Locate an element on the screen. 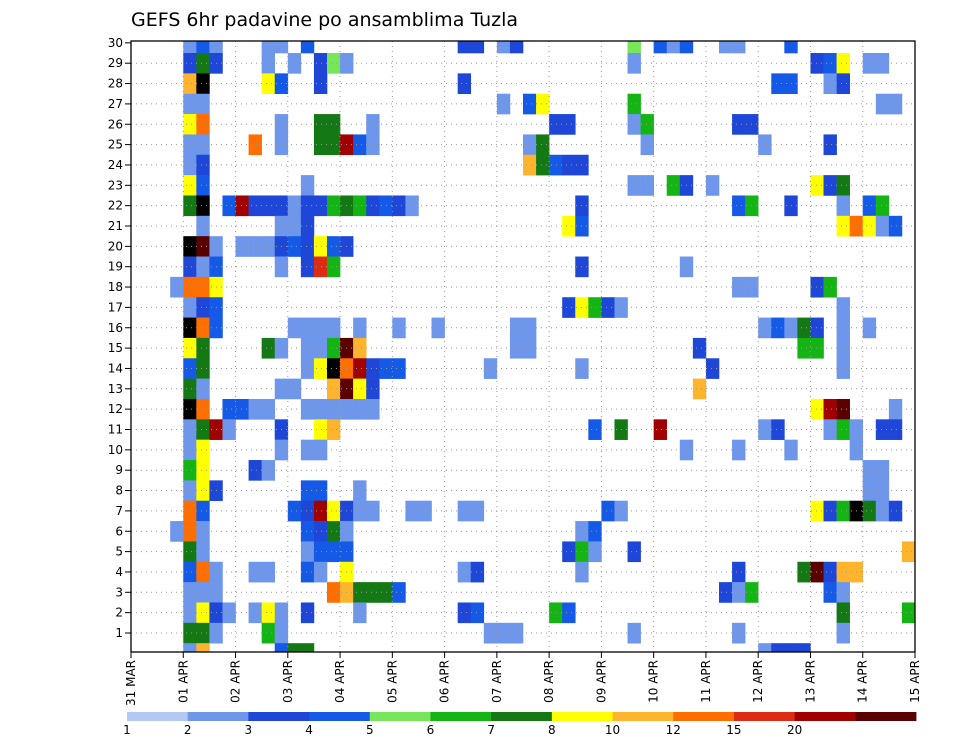 The image size is (960, 742). x-tick-label: 02 APR is located at coordinates (236, 681).